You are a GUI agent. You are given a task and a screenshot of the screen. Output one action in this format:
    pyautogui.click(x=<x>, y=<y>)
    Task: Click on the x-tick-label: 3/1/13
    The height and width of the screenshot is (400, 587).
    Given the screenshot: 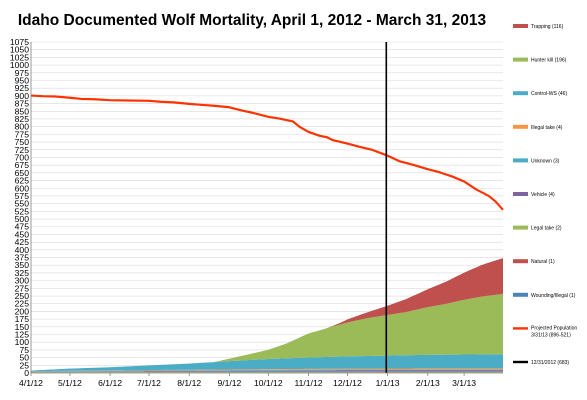 What is the action you would take?
    pyautogui.click(x=464, y=383)
    